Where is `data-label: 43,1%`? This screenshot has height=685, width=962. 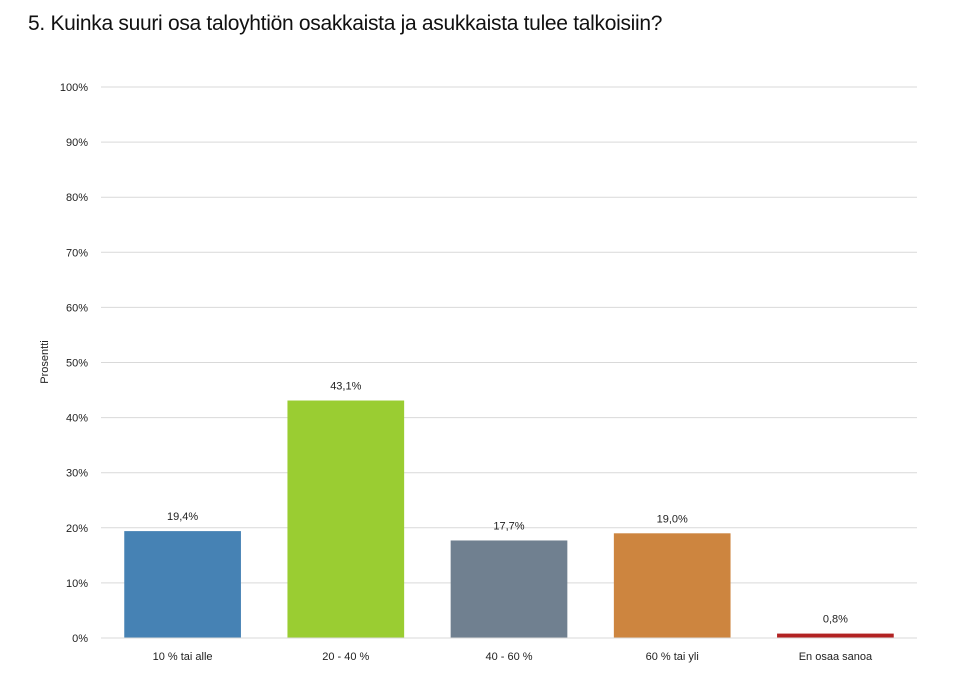 data-label: 43,1% is located at coordinates (345, 387).